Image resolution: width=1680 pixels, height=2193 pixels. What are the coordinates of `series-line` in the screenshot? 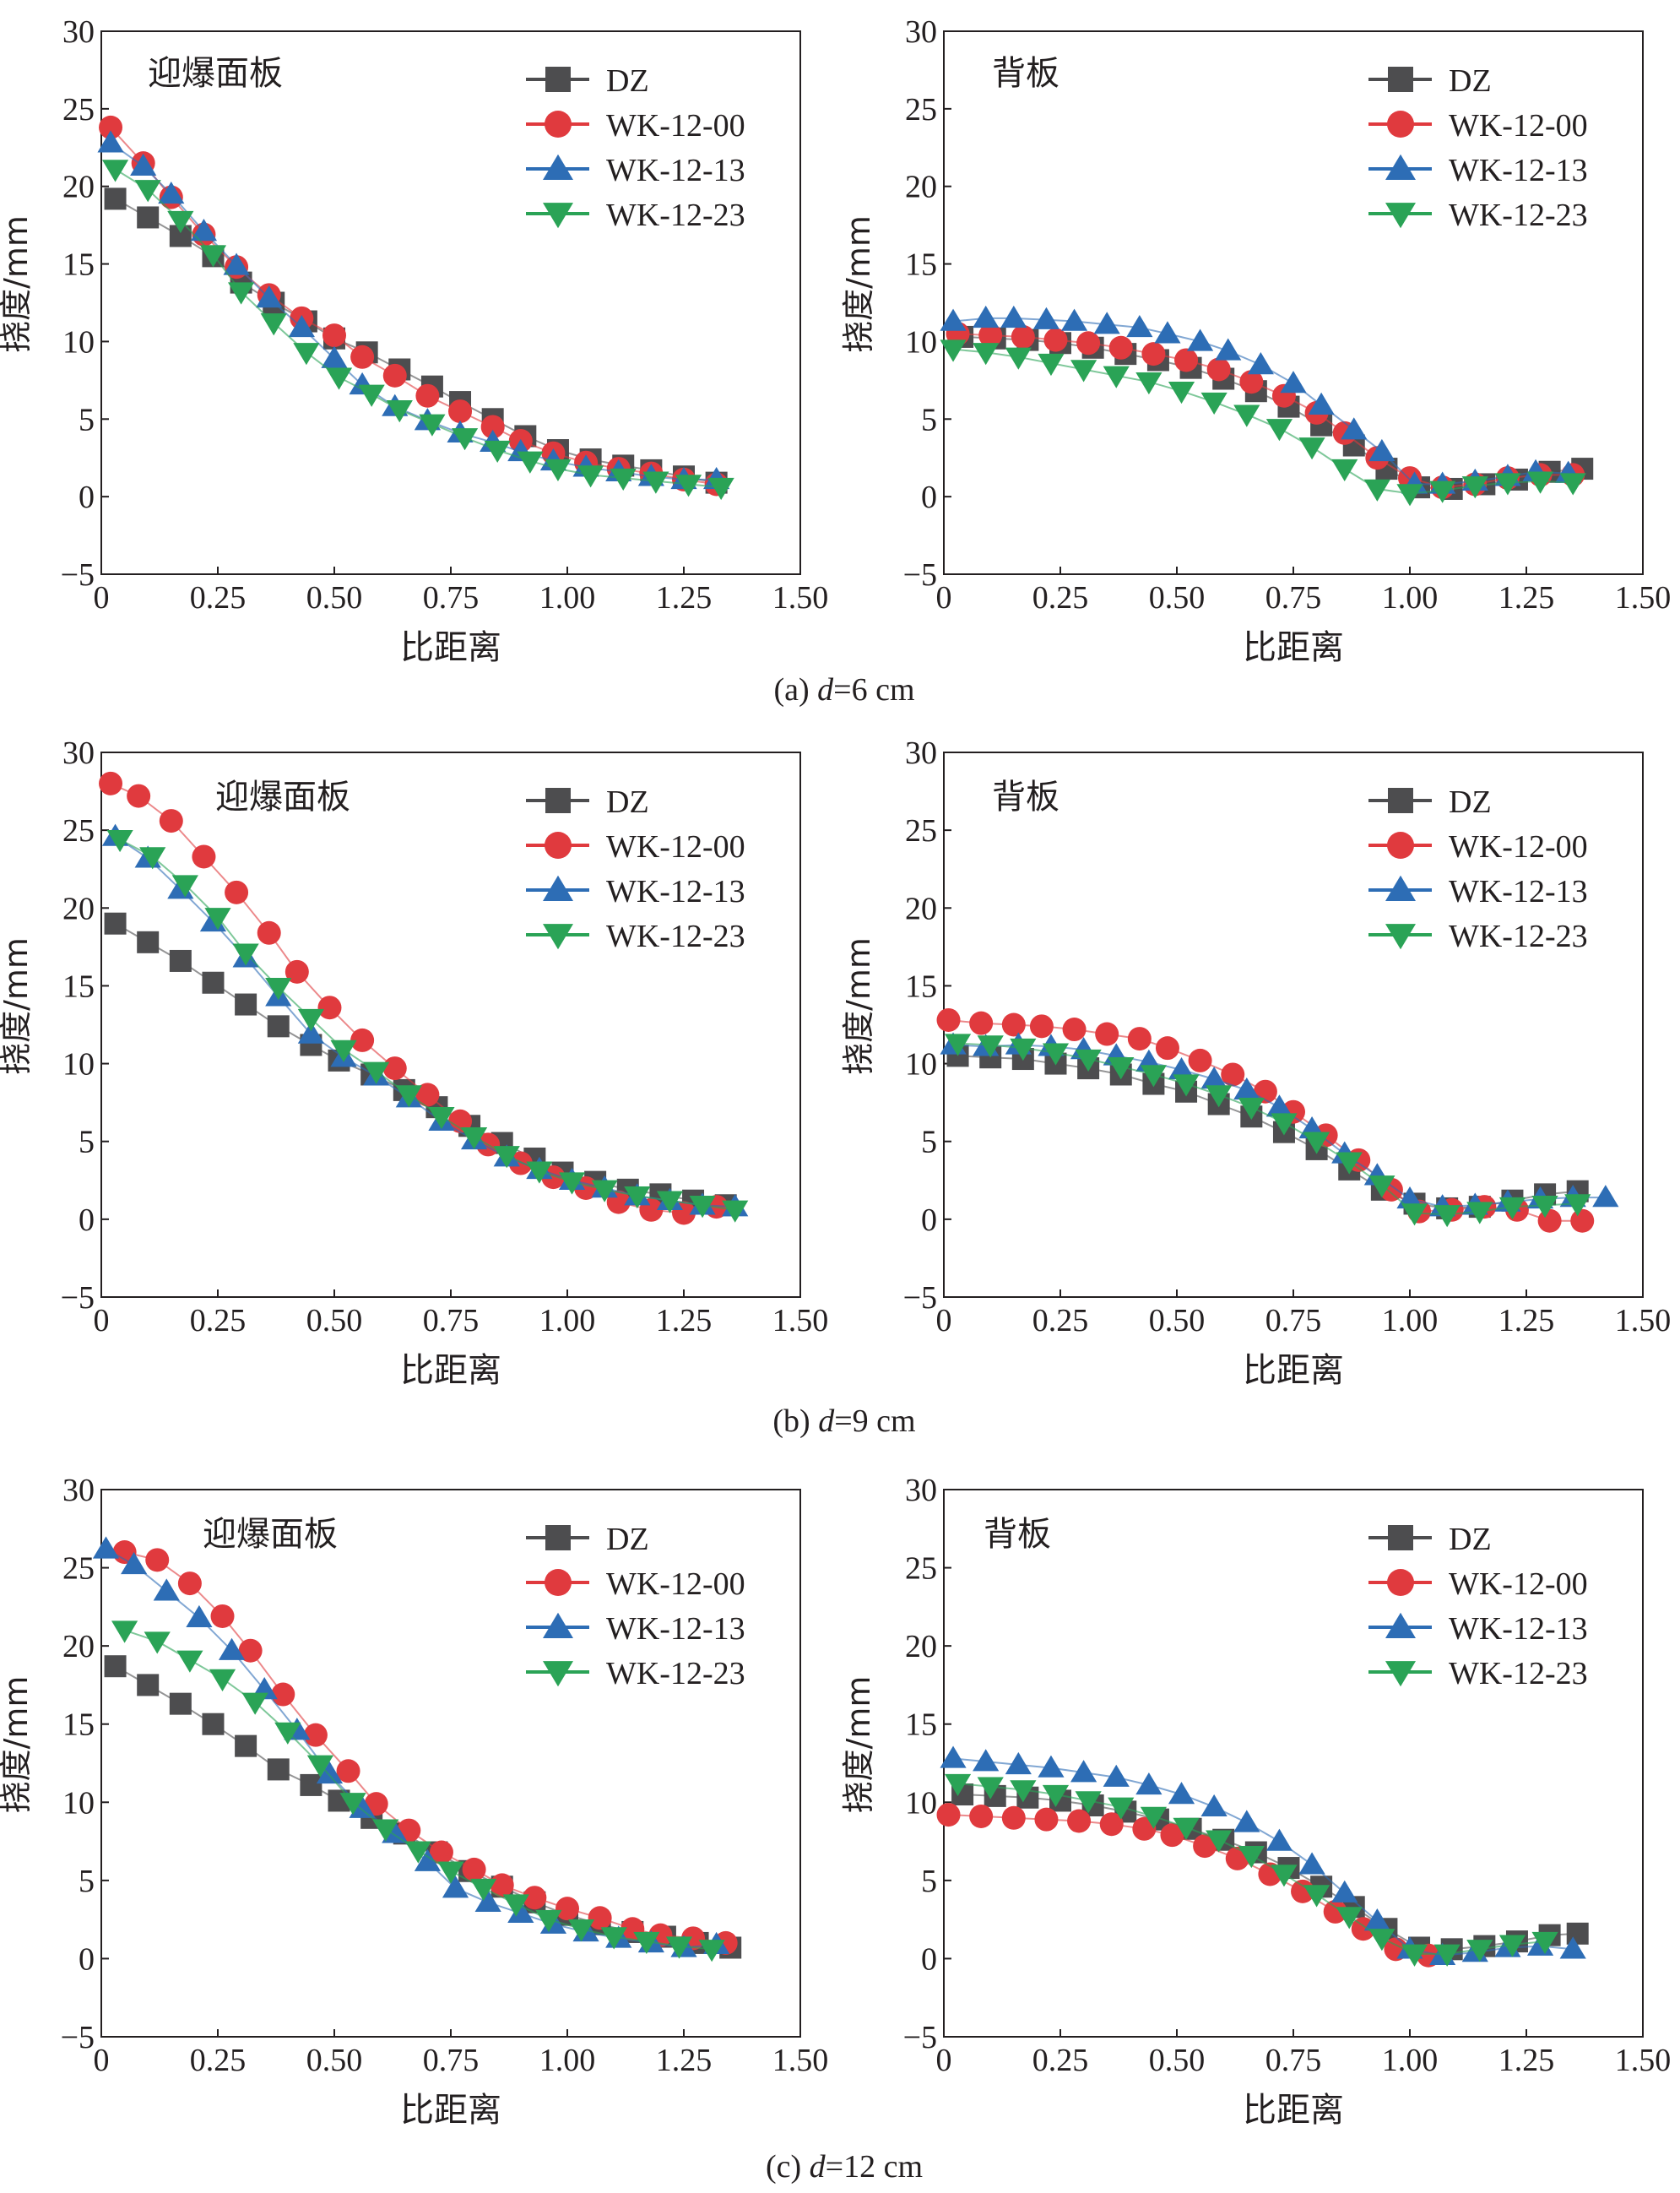 It's located at (420, 1064).